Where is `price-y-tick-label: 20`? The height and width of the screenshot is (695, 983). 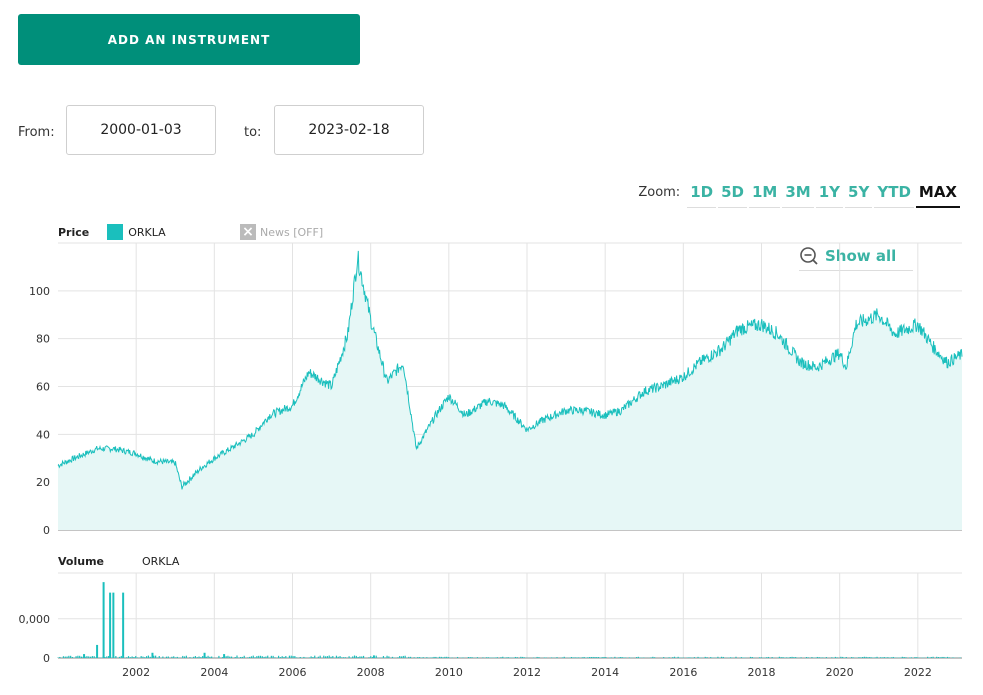 price-y-tick-label: 20 is located at coordinates (43, 482).